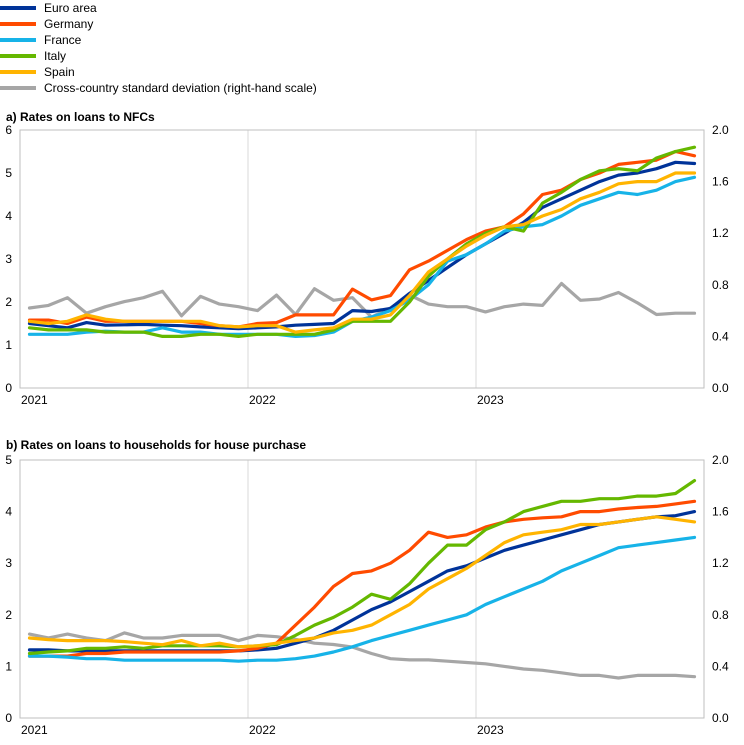 This screenshot has width=744, height=745. What do you see at coordinates (8, 130) in the screenshot?
I see `y-tick-label: 6` at bounding box center [8, 130].